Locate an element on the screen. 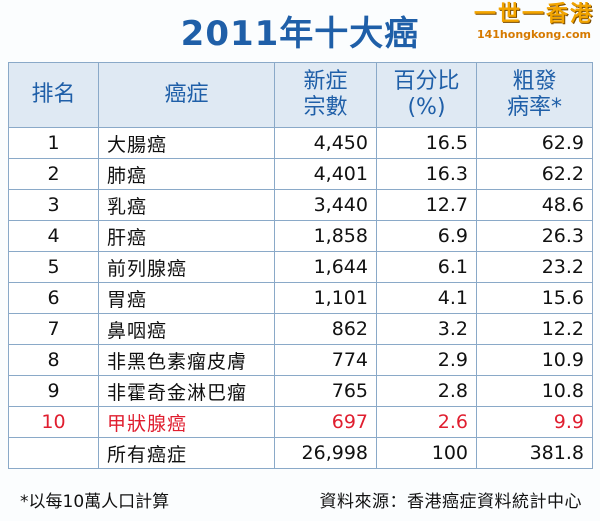 The width and height of the screenshot is (600, 521). cell-rate: 9.9 is located at coordinates (534, 422).